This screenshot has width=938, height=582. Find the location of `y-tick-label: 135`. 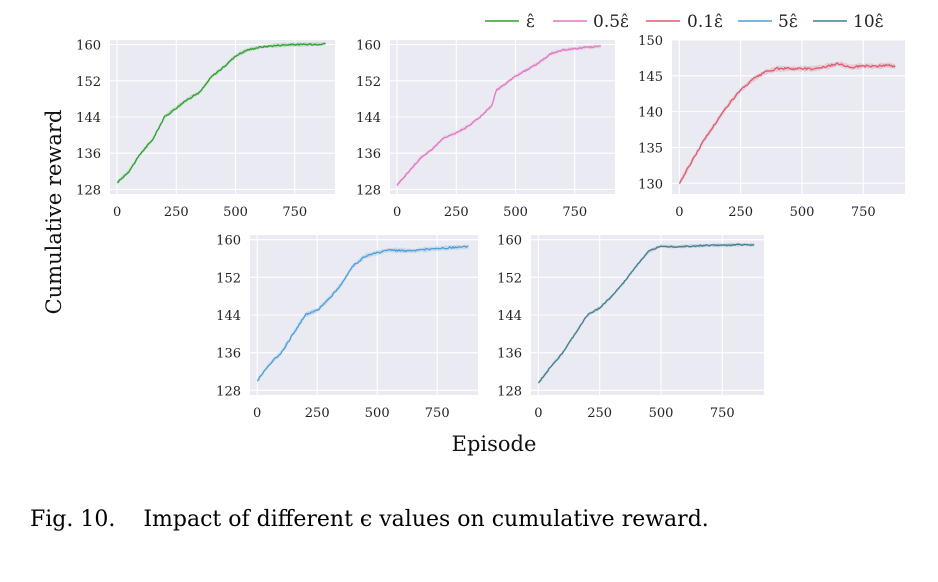

y-tick-label: 135 is located at coordinates (650, 148).